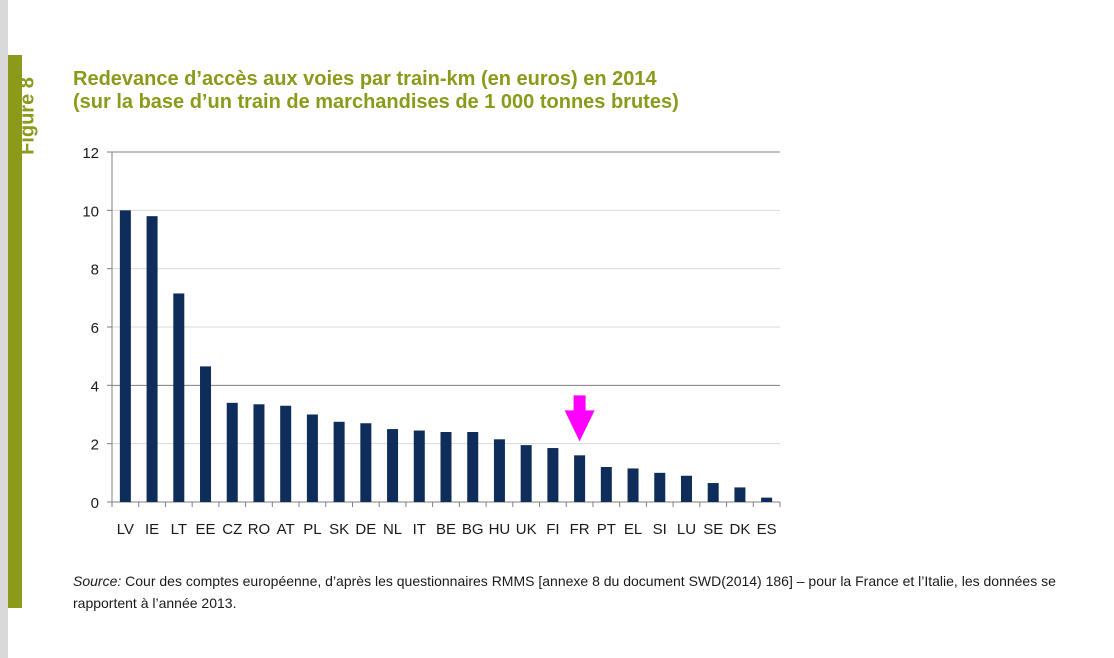 The image size is (1114, 658). I want to click on x-tick-label-ie: IE, so click(152, 529).